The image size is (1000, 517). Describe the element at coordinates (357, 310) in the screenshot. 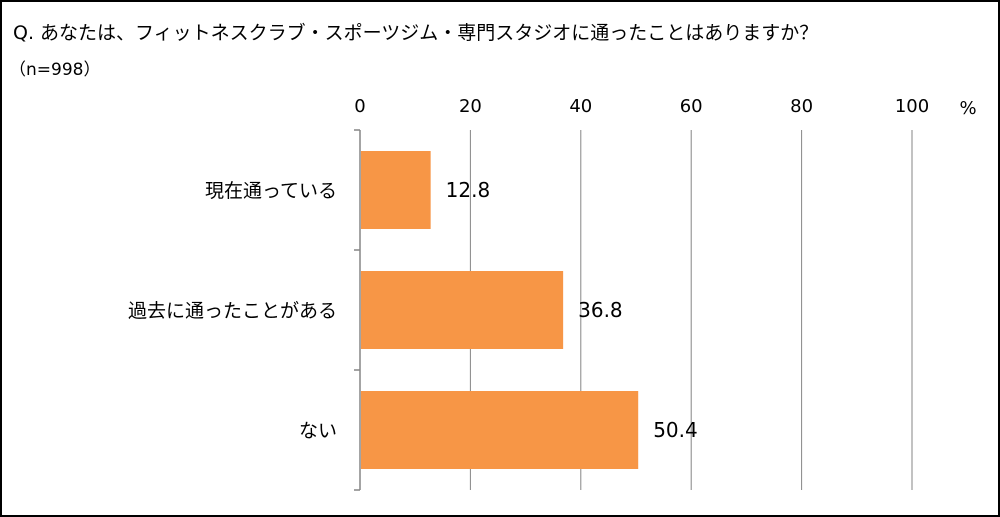

I see `axis` at that location.